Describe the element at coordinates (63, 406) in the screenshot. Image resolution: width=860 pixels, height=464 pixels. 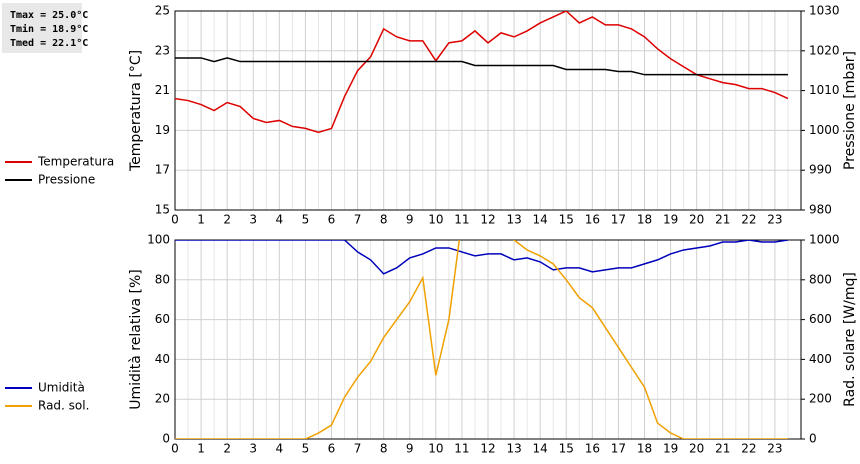
I see `legend-label: Rad. sol.` at that location.